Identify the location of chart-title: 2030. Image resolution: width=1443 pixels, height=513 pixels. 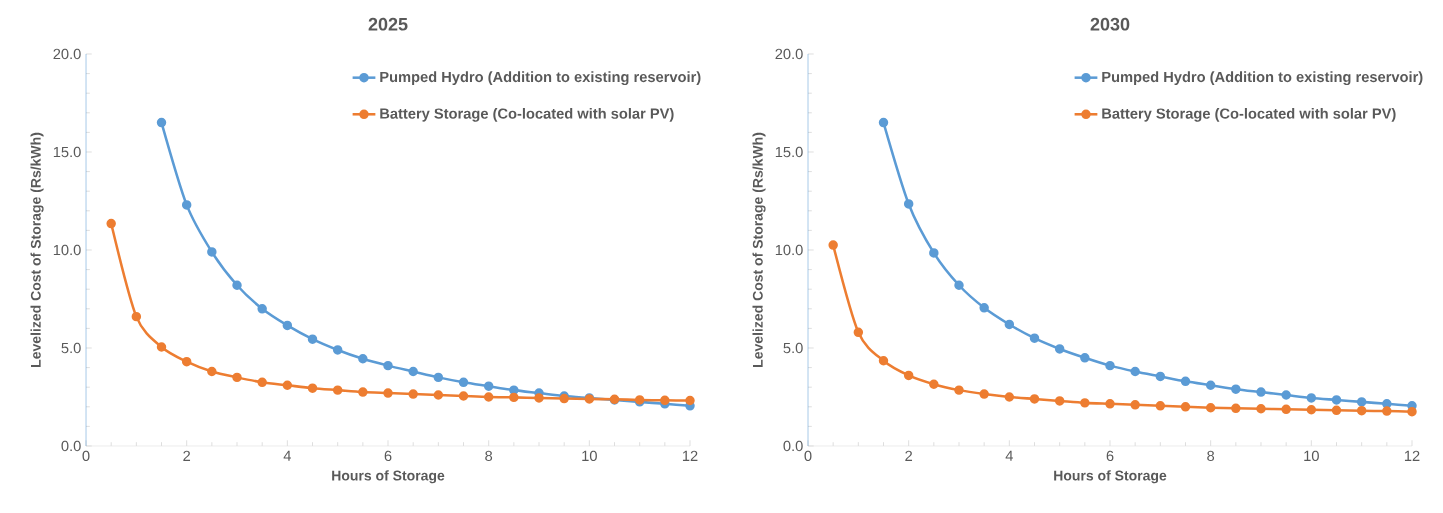
(1110, 24).